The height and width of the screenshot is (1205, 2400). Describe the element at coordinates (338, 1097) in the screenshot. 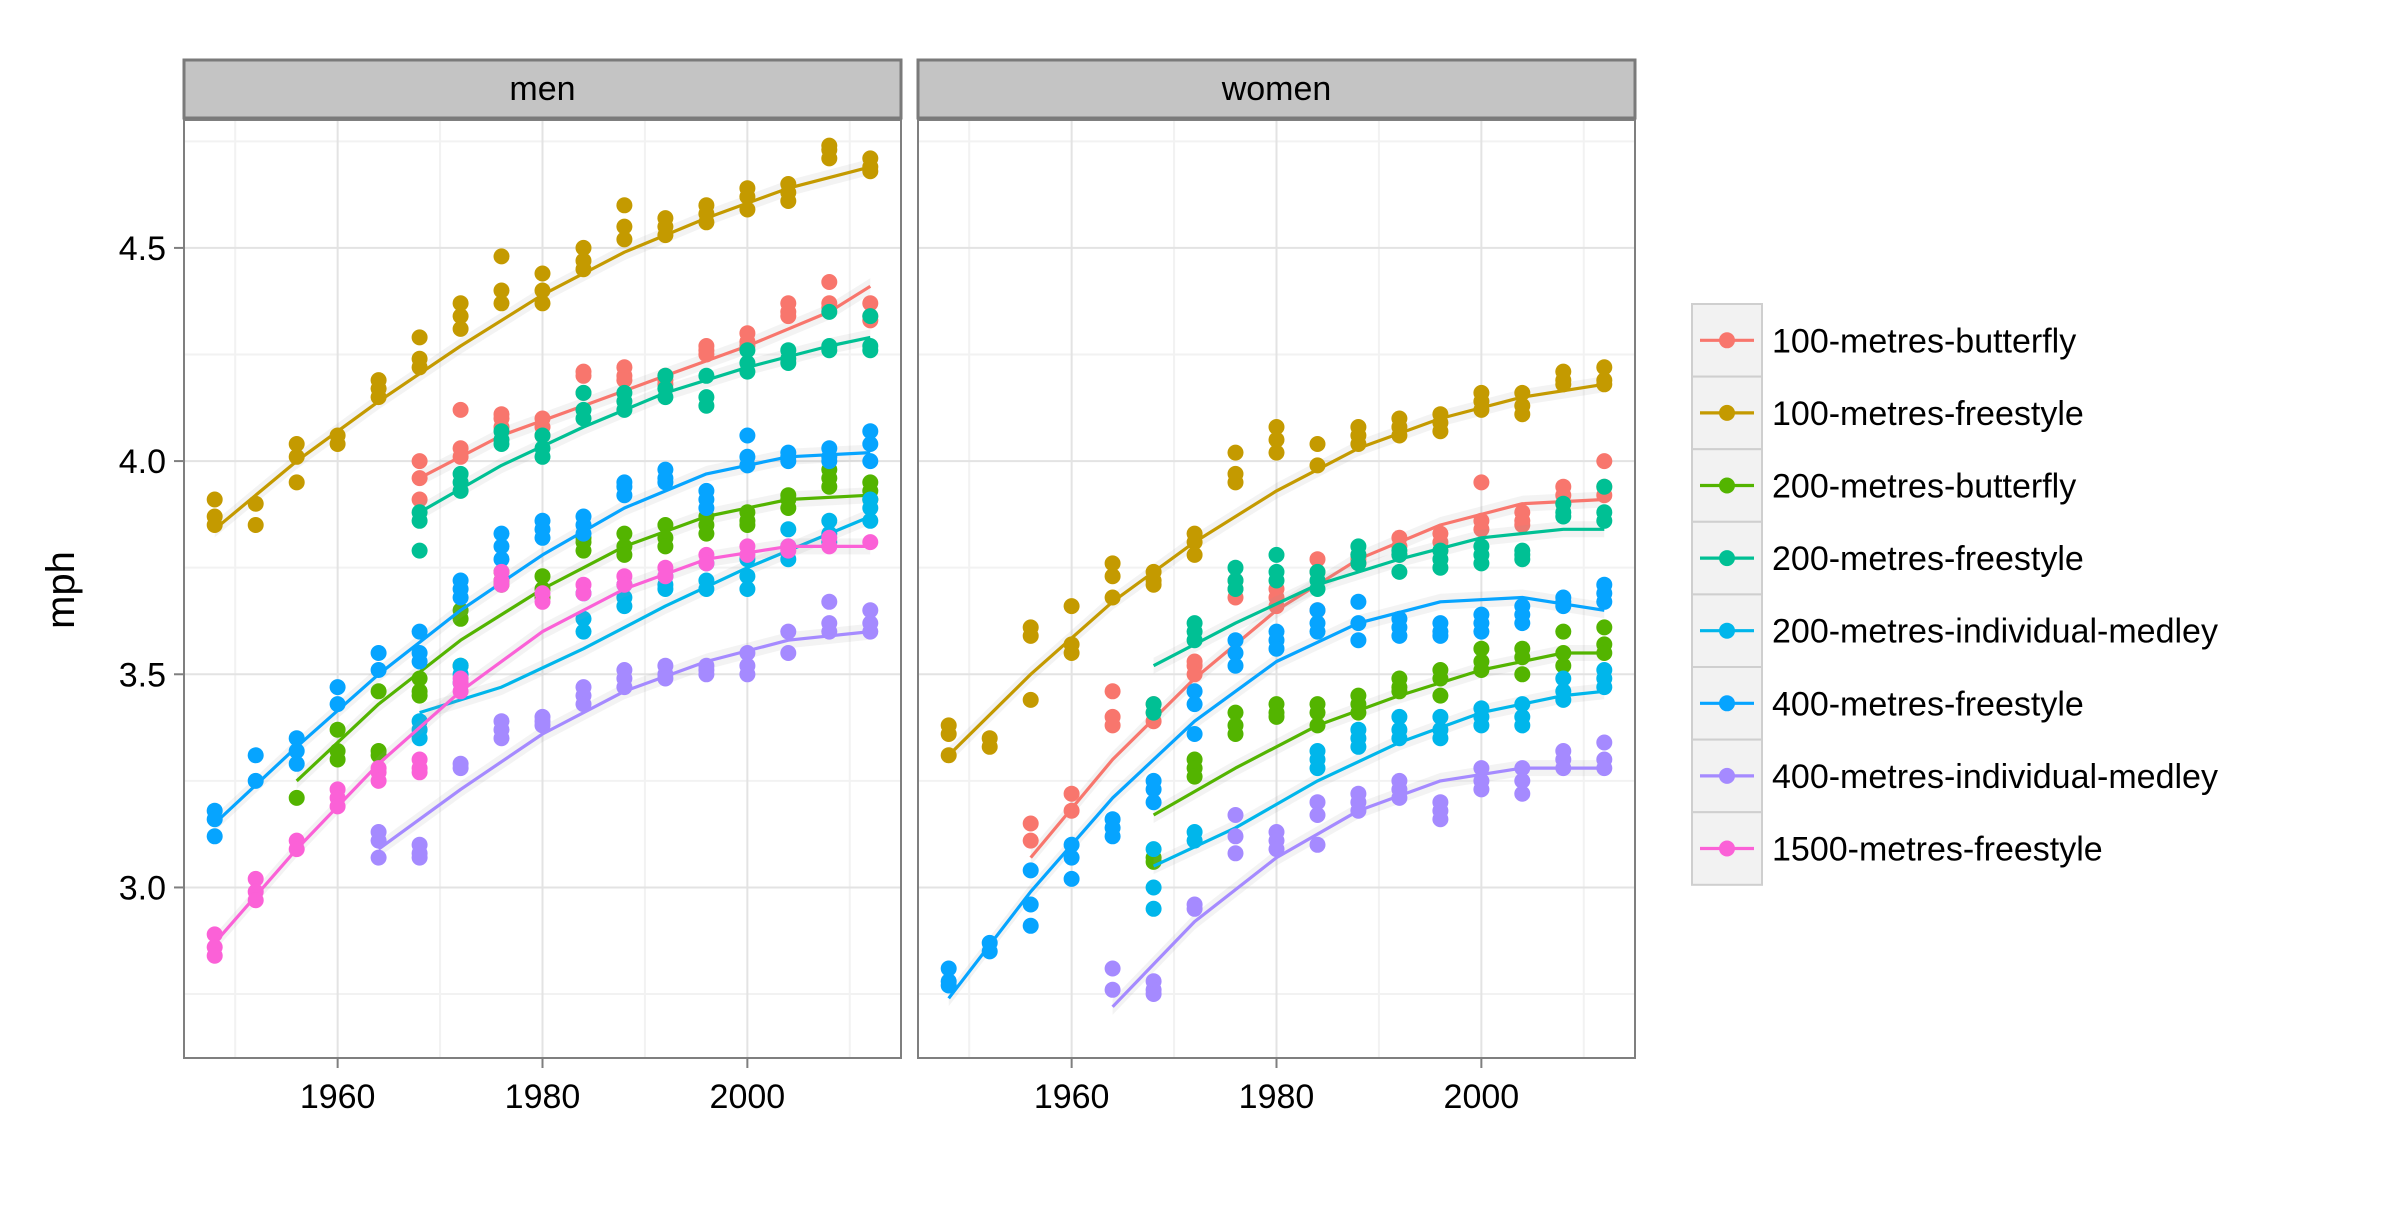

I see `x-tick-label: 1960` at that location.